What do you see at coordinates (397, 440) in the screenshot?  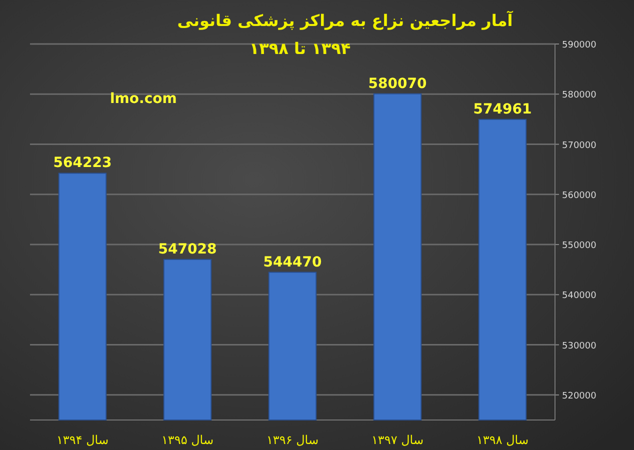 I see `x-tick-label: سال ۱۳۹۷` at bounding box center [397, 440].